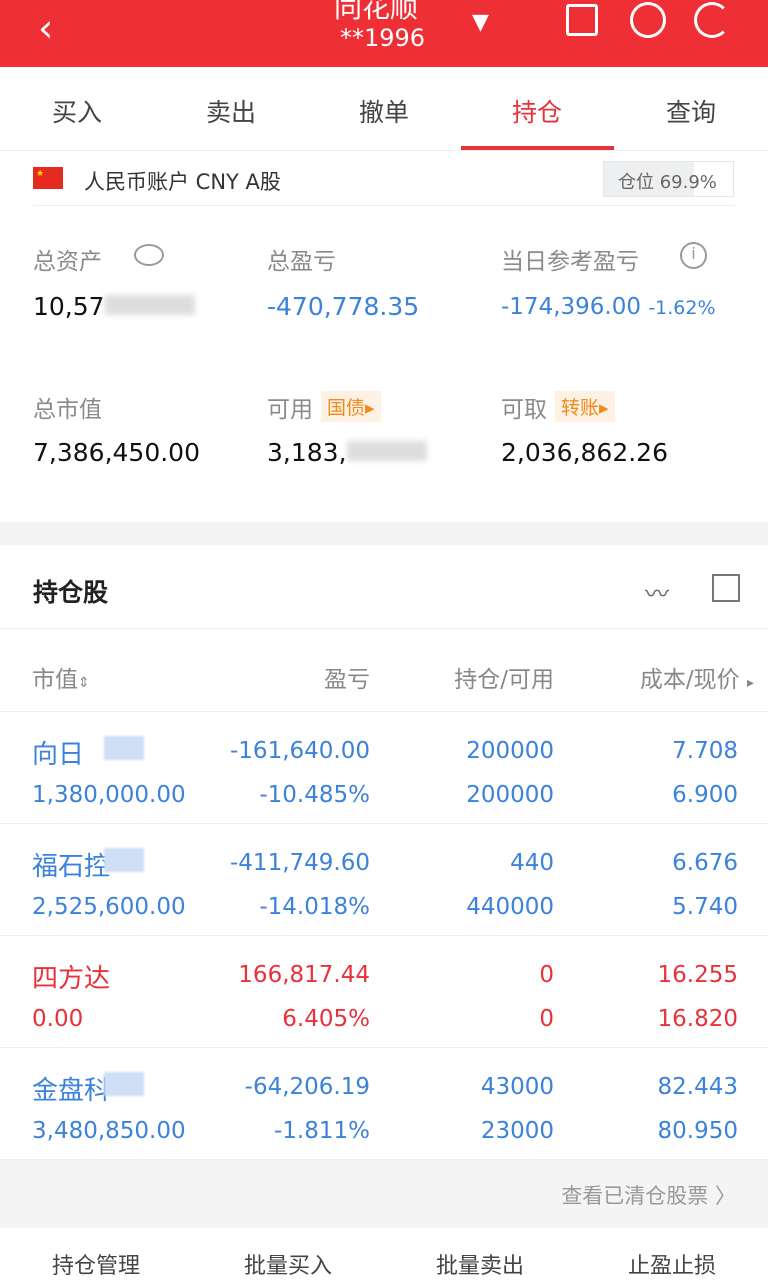  I want to click on profit-loss-pct: -10.485%, so click(314, 795).